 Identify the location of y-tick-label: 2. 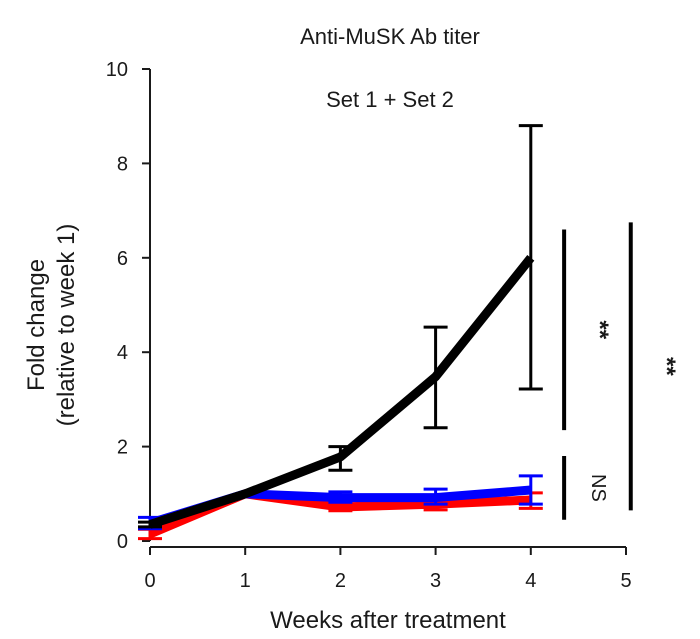
(122, 448).